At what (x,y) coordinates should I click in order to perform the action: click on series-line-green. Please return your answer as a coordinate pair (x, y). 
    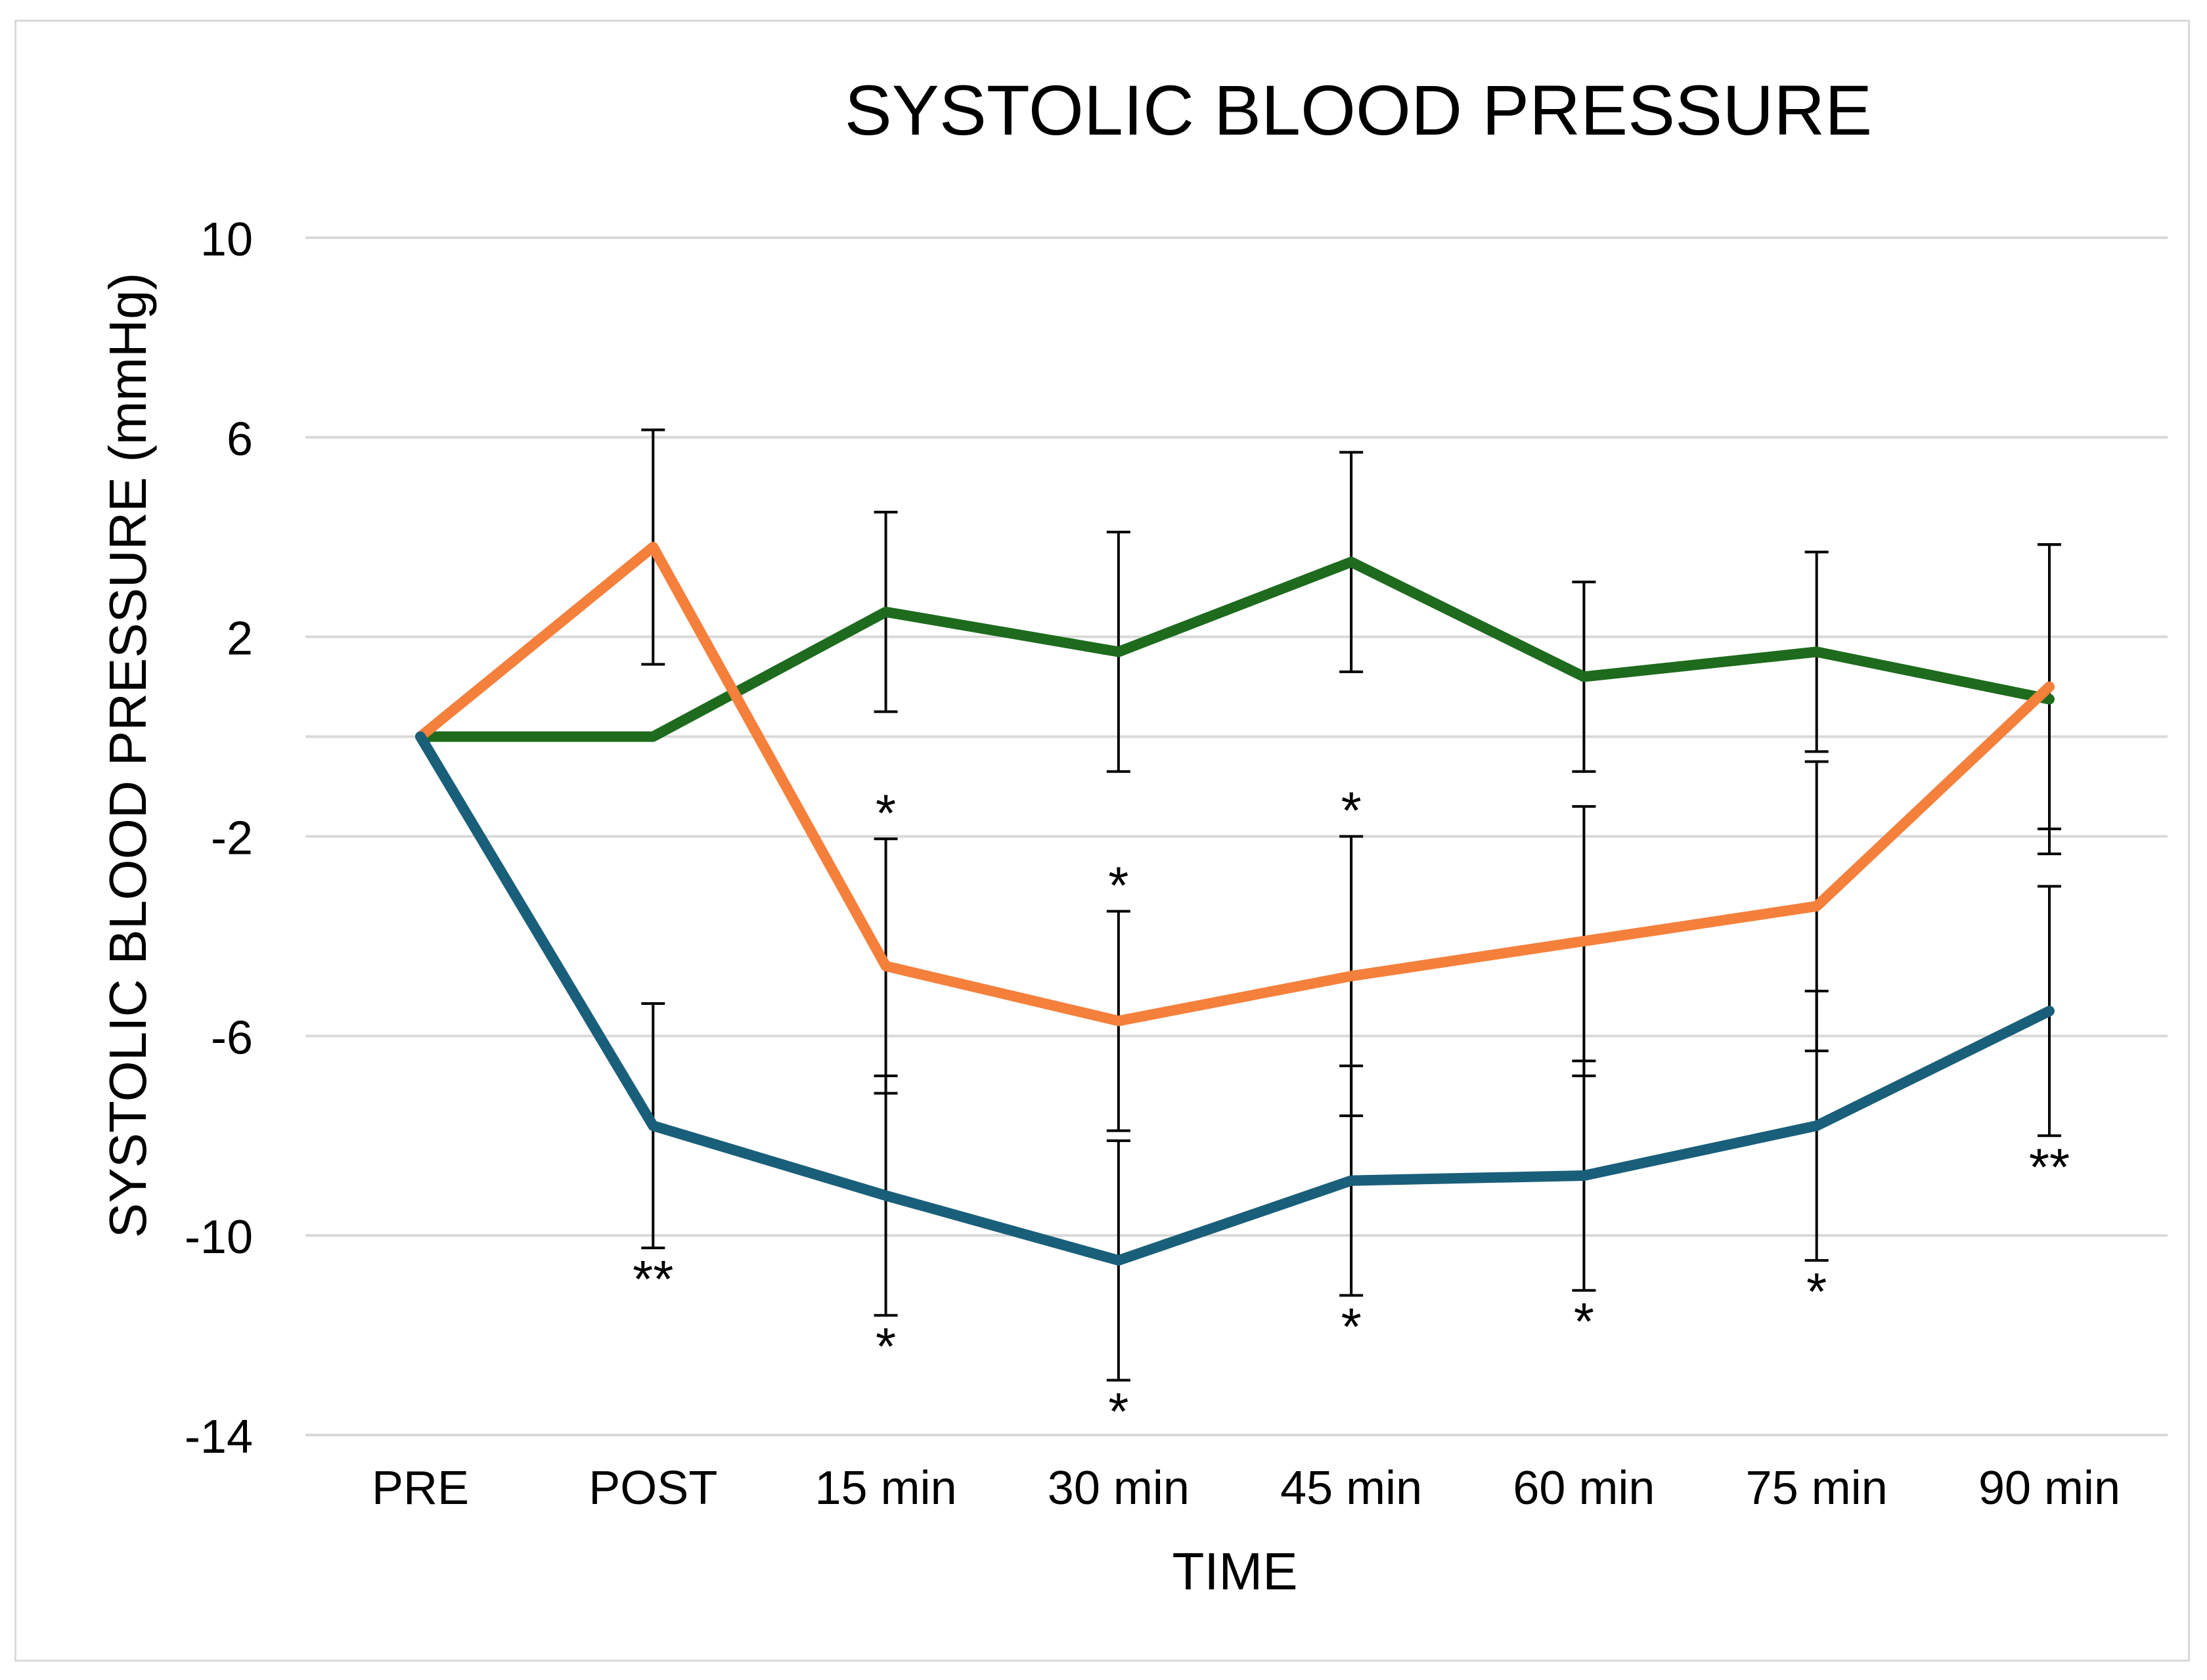
    Looking at the image, I should click on (1235, 649).